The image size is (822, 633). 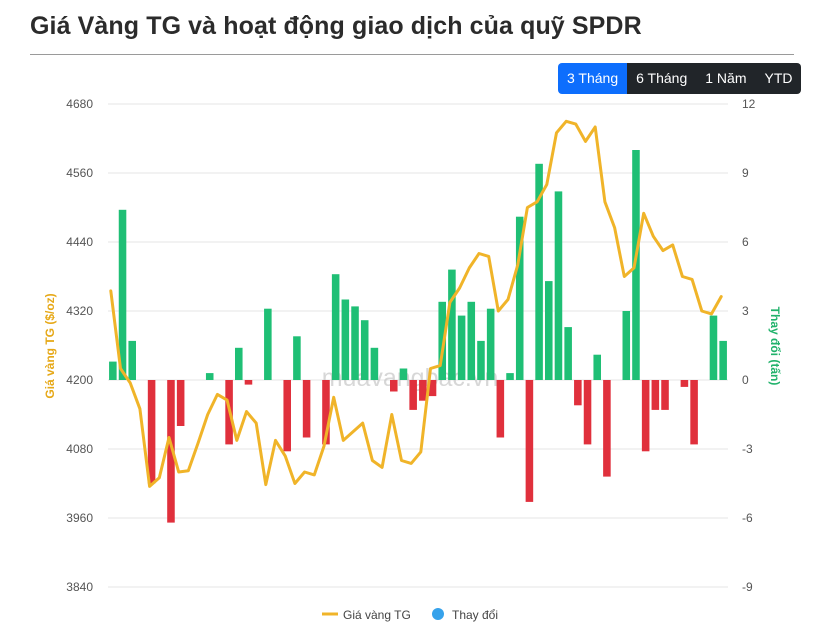 I want to click on left-tick-label: 4560, so click(x=79, y=173).